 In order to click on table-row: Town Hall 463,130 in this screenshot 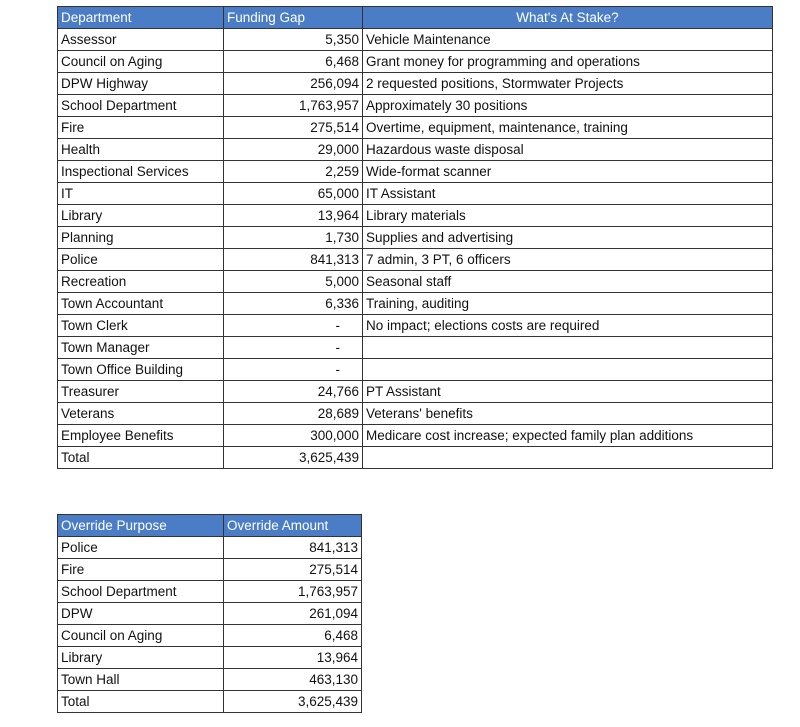, I will do `click(209, 679)`.